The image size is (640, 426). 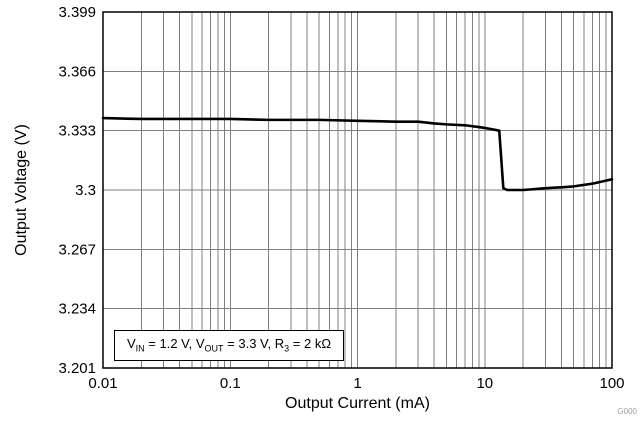 I want to click on annotation-text: V, so click(x=131, y=343).